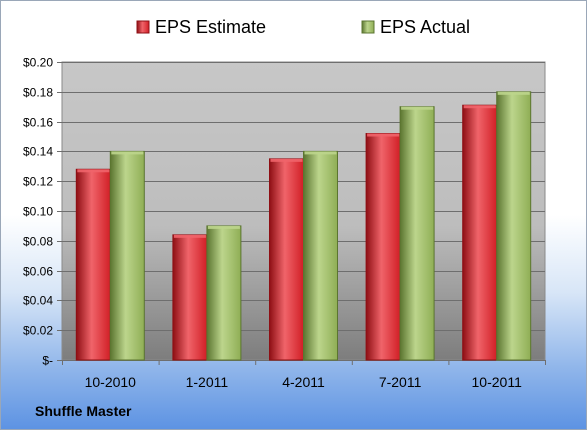  Describe the element at coordinates (38, 63) in the screenshot. I see `y-tick-label: $0.20` at that location.